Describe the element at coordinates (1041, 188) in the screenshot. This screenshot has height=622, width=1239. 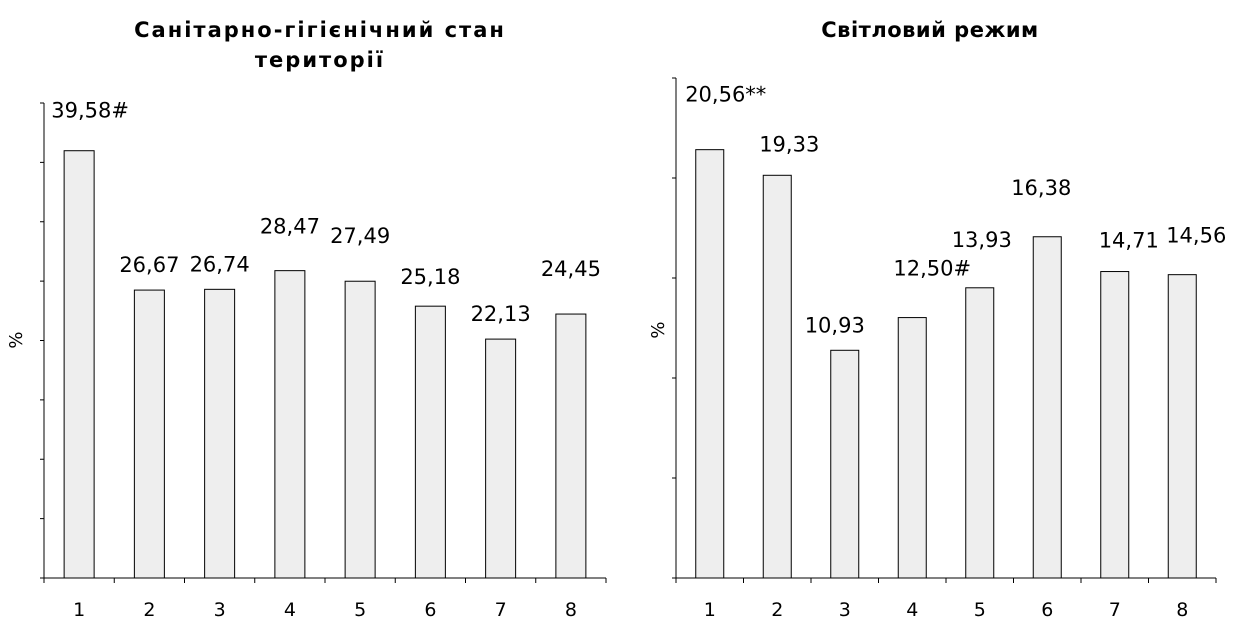
I see `data-label: 16,38` at that location.